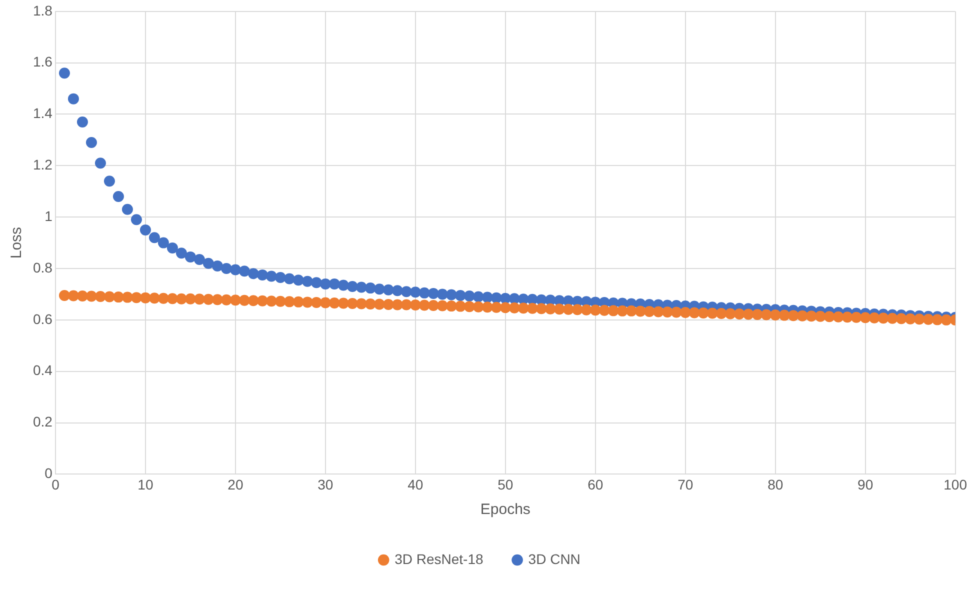  I want to click on y-tick-label: 0, so click(48, 473).